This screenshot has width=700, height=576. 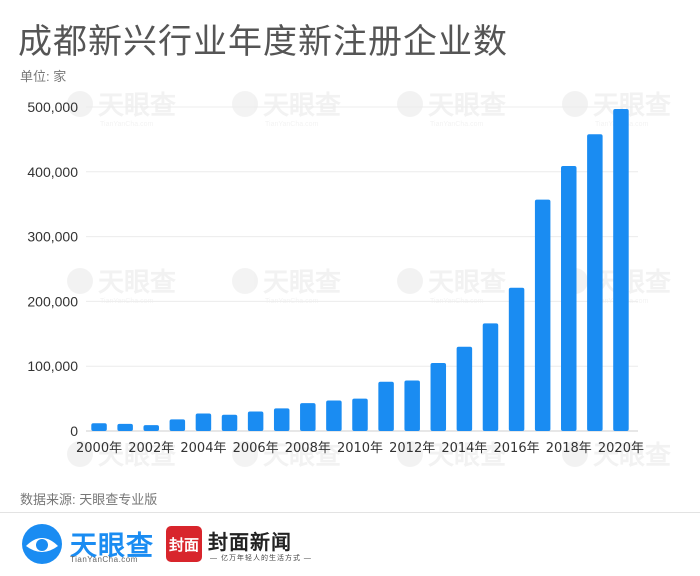 I want to click on x-tick-label: 2012年, so click(x=412, y=448).